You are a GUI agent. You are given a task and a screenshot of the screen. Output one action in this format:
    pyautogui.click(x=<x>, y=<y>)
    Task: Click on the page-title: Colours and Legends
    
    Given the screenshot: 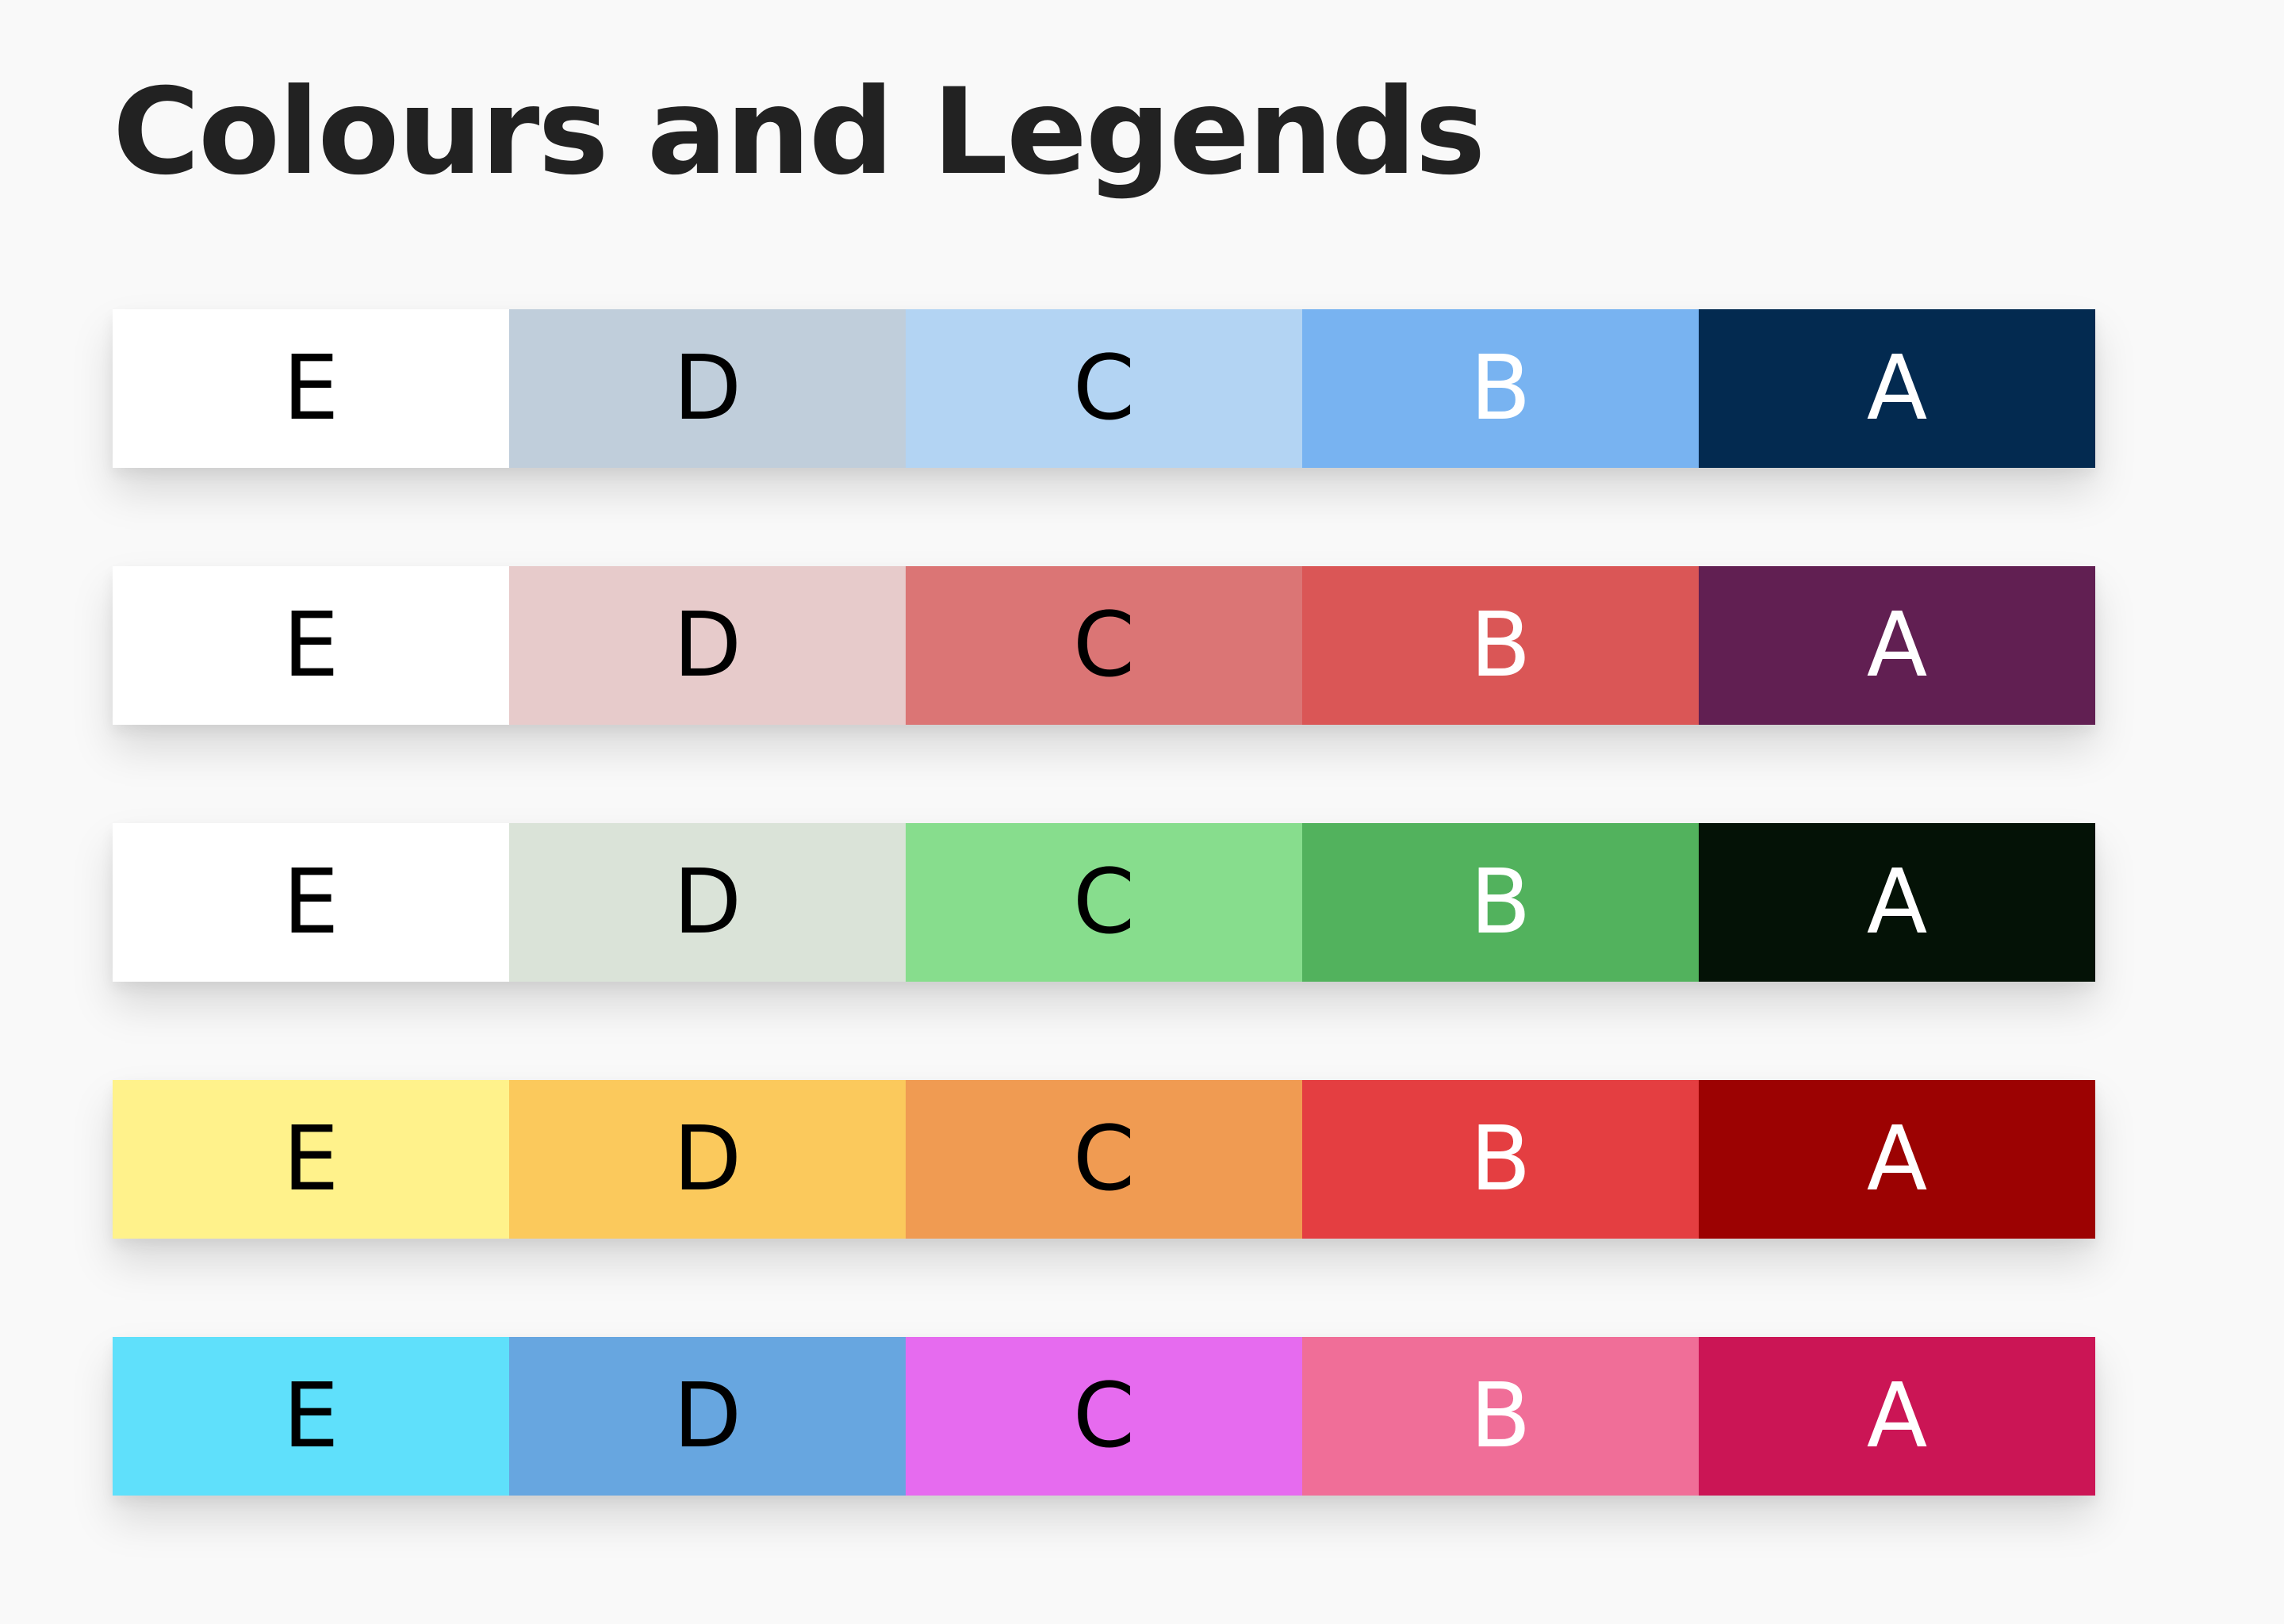 What is the action you would take?
    pyautogui.click(x=799, y=132)
    